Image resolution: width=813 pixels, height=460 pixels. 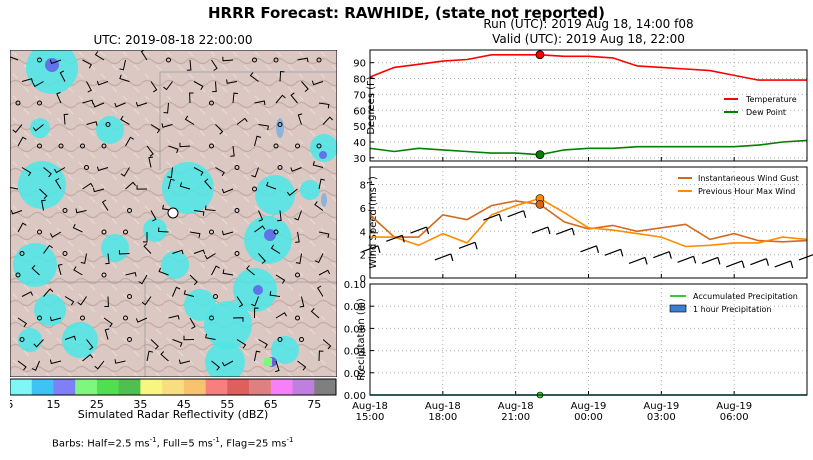 I want to click on x-tick-label: 03:00, so click(x=661, y=417).